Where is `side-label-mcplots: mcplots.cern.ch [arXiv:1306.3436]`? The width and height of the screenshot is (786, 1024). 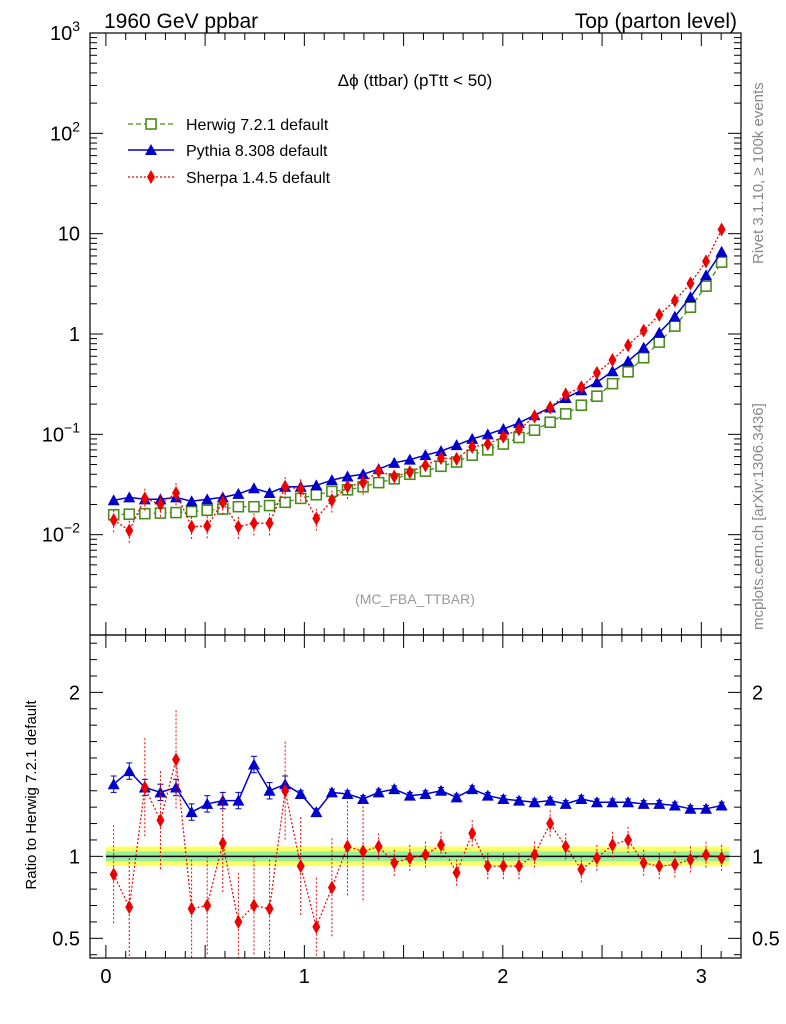 side-label-mcplots: mcplots.cern.ch [arXiv:1306.3436] is located at coordinates (758, 516).